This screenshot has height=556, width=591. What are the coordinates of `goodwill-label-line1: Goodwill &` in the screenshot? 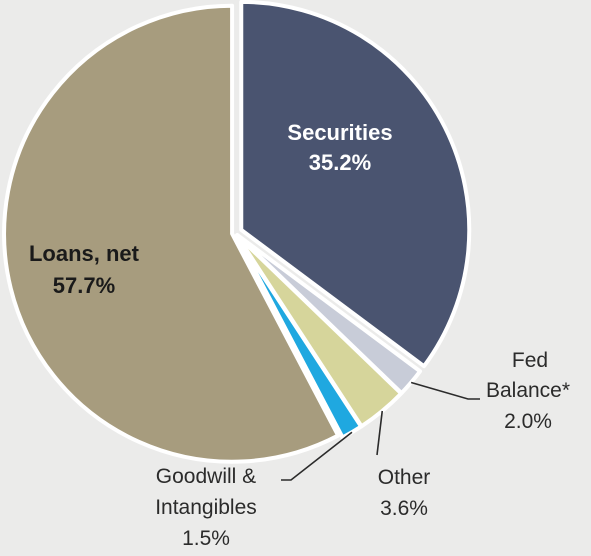 It's located at (206, 476).